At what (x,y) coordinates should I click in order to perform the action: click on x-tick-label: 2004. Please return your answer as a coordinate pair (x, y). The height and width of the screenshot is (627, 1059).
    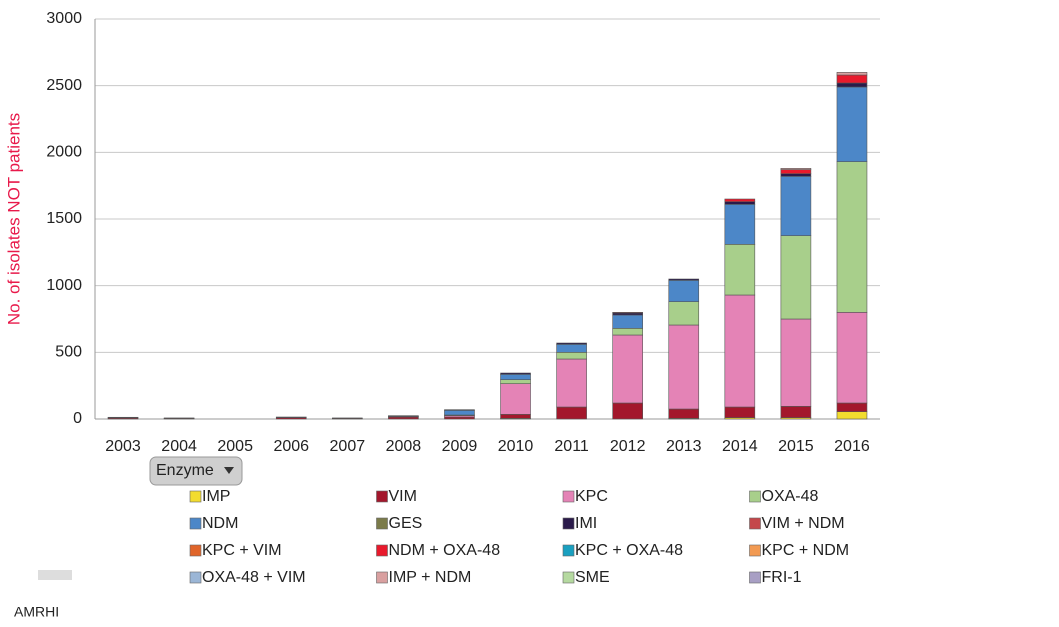
    Looking at the image, I should click on (179, 446).